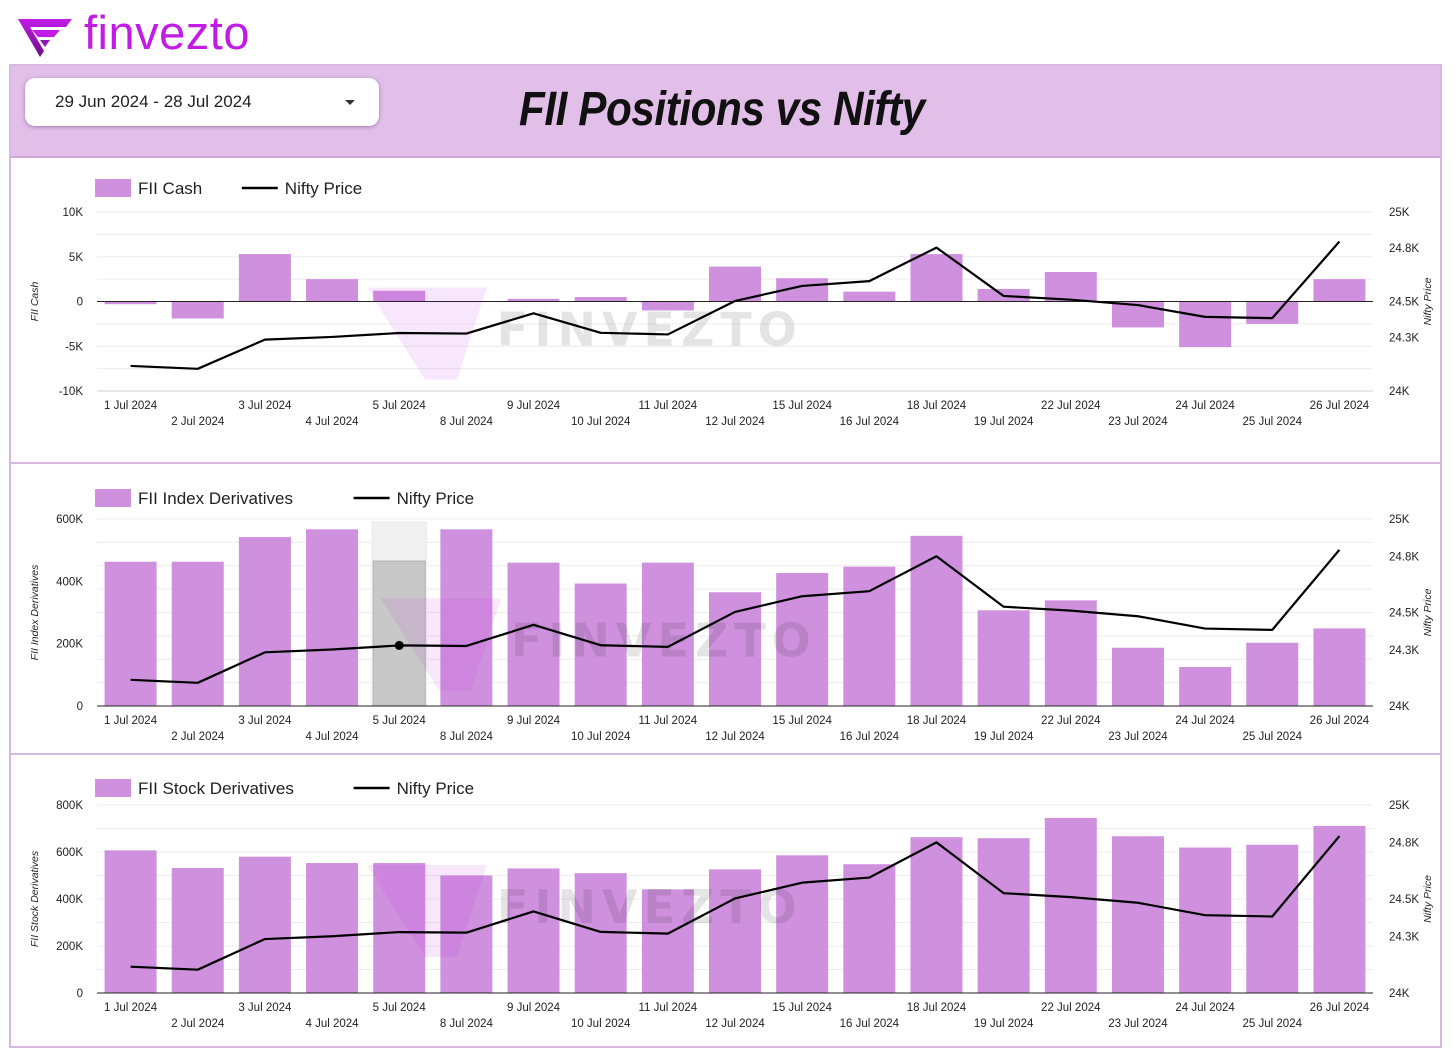 Image resolution: width=1456 pixels, height=1063 pixels. What do you see at coordinates (35, 898) in the screenshot?
I see `y-left-axis-title: FII Stock Derivatives` at bounding box center [35, 898].